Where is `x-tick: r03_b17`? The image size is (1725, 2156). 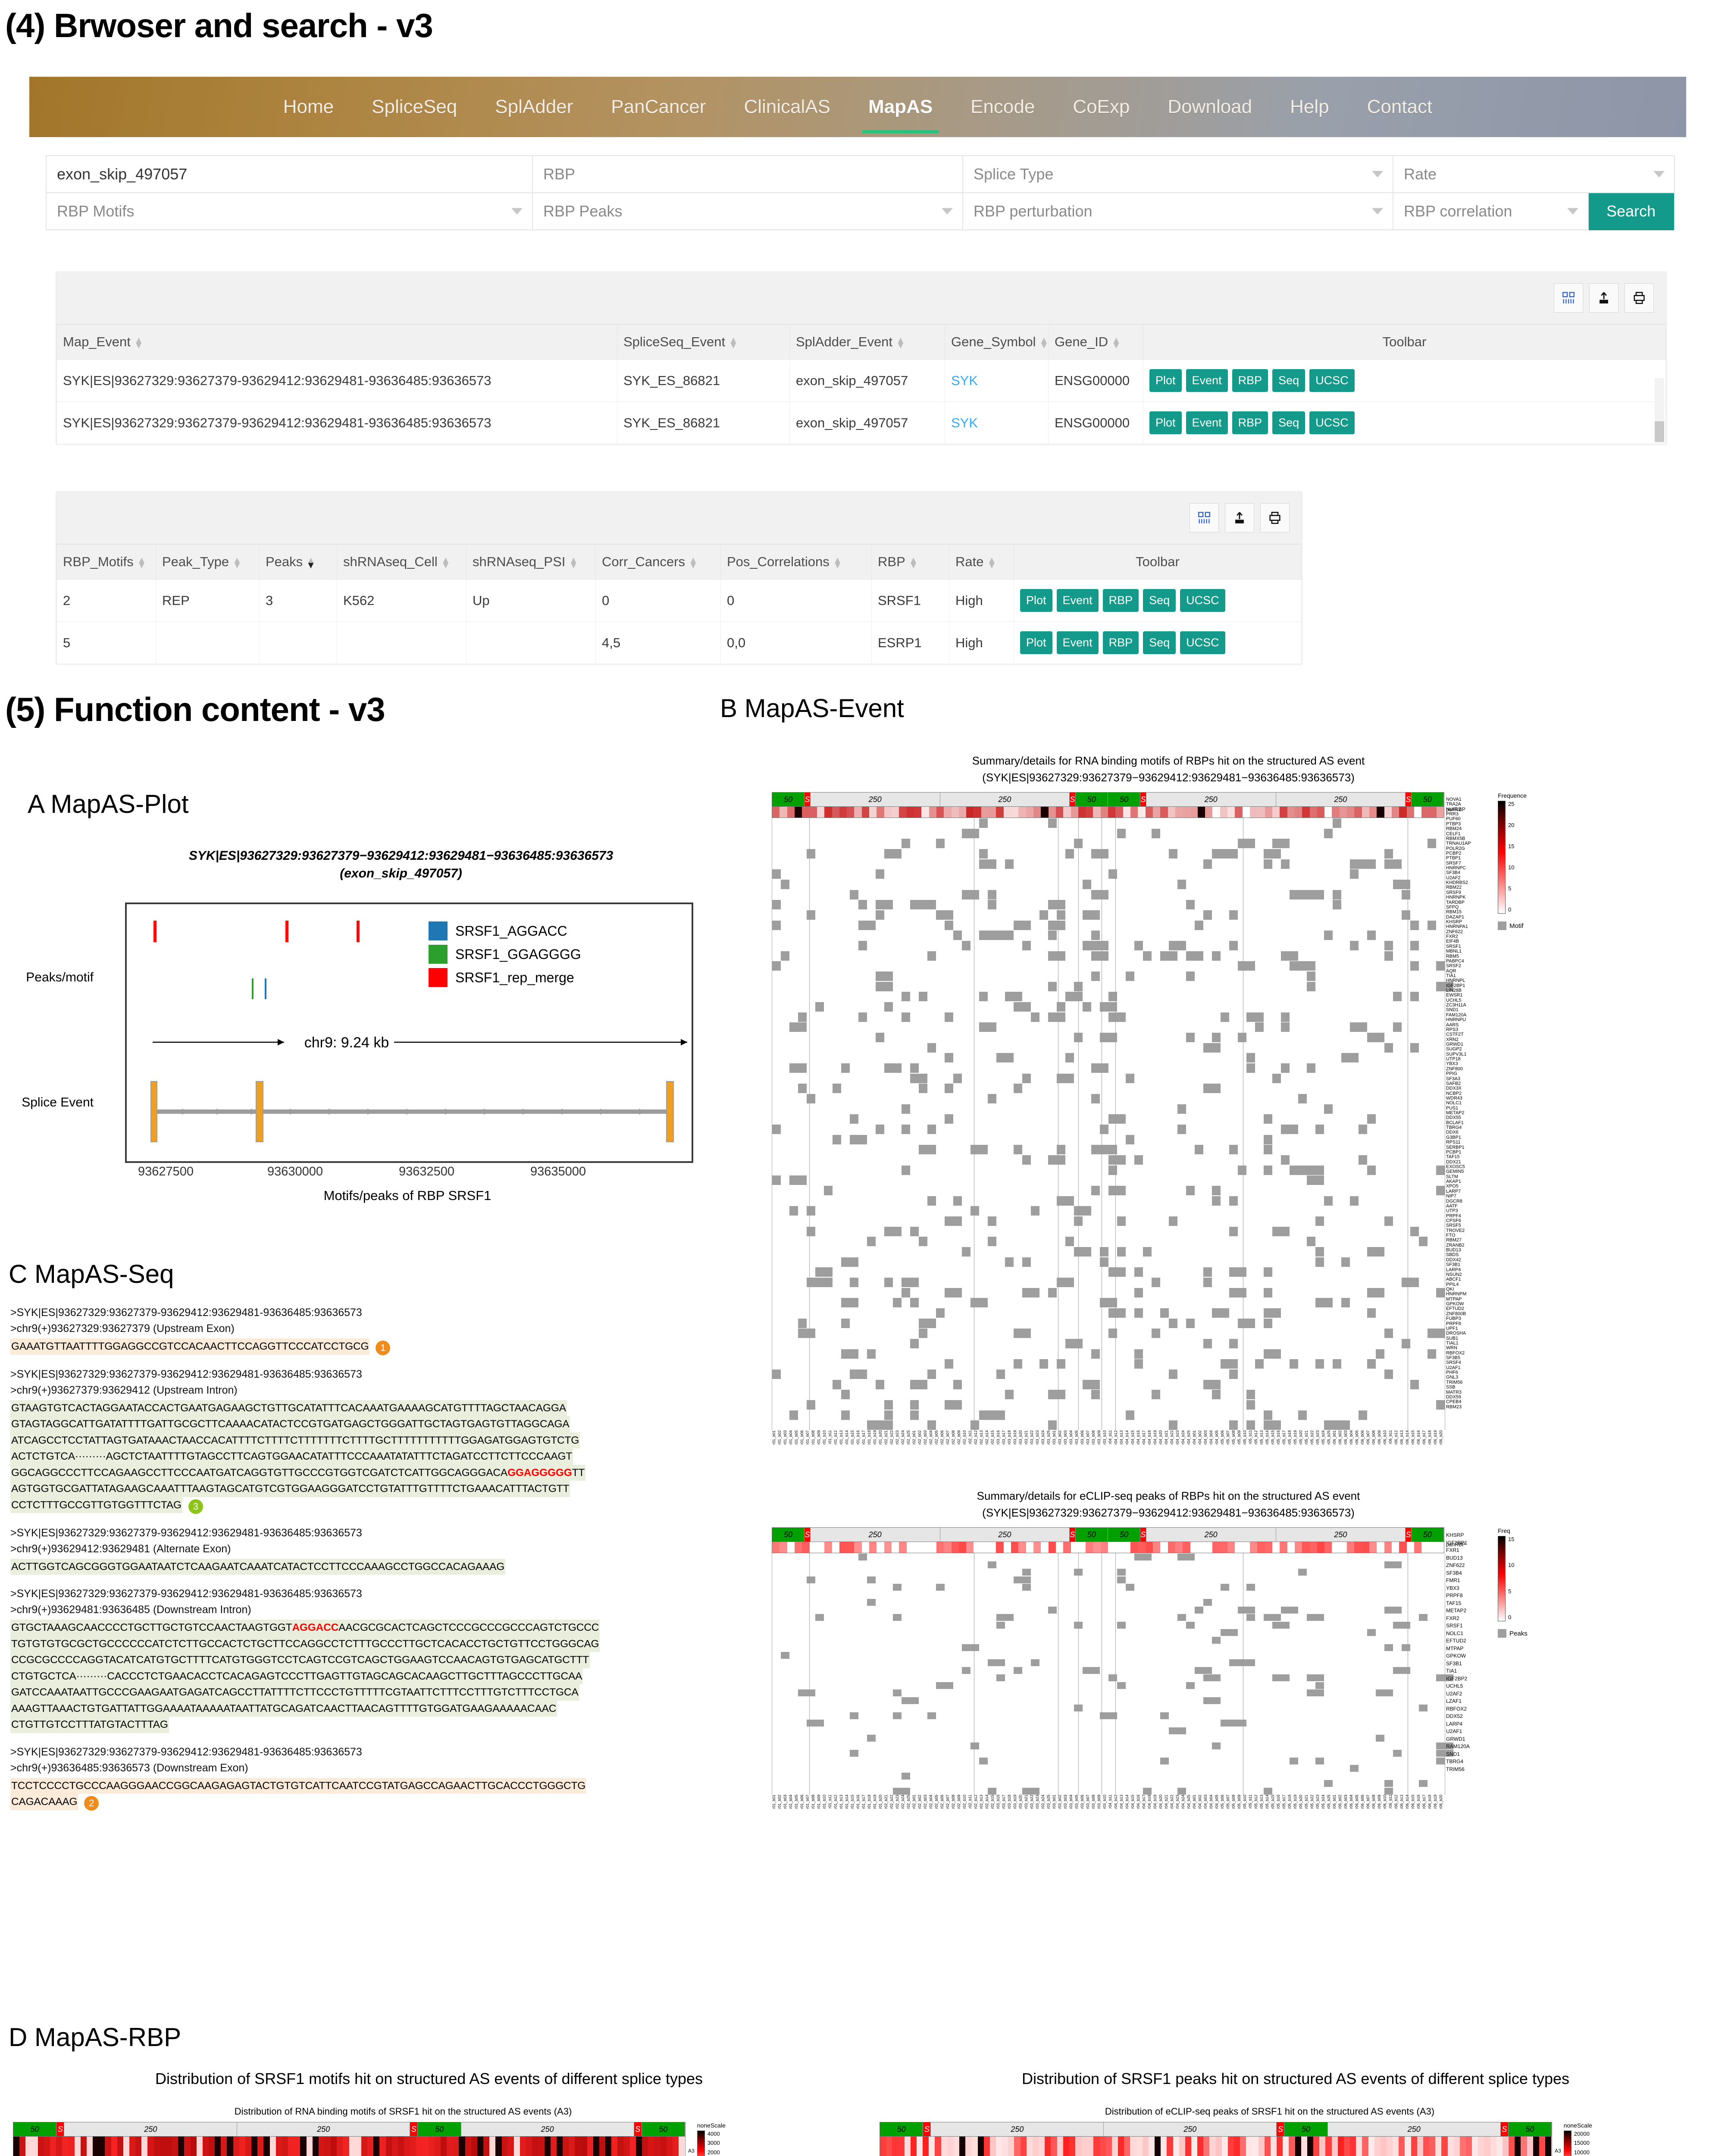 x-tick: r03_b17 is located at coordinates (1004, 1437).